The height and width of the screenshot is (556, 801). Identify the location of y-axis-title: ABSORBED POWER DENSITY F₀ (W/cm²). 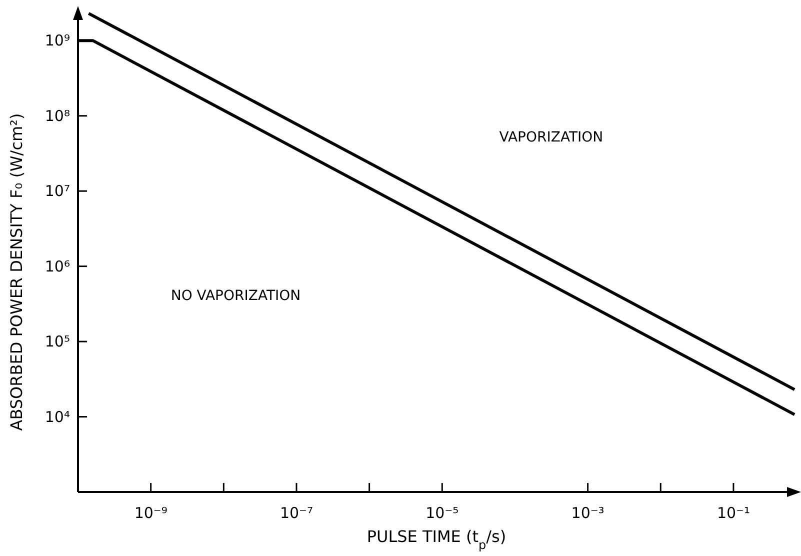
(16, 272).